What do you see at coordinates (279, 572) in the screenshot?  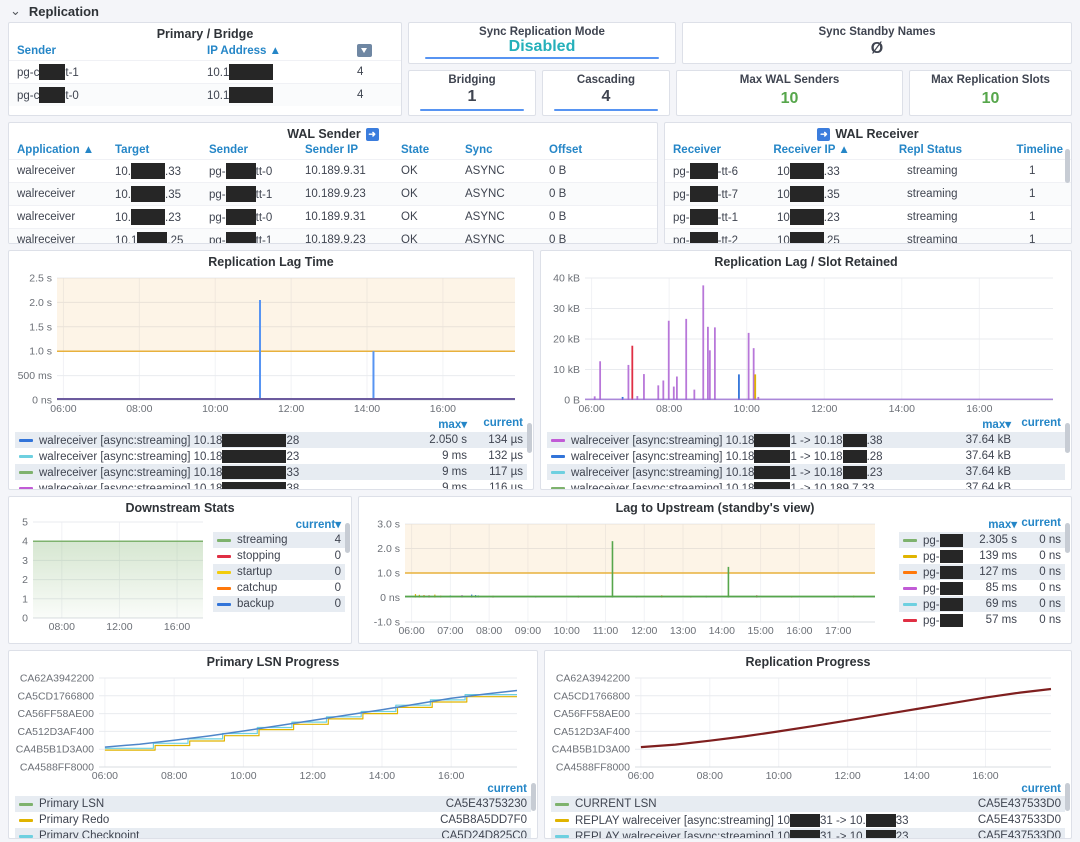 I see `legend-row: startup 0` at bounding box center [279, 572].